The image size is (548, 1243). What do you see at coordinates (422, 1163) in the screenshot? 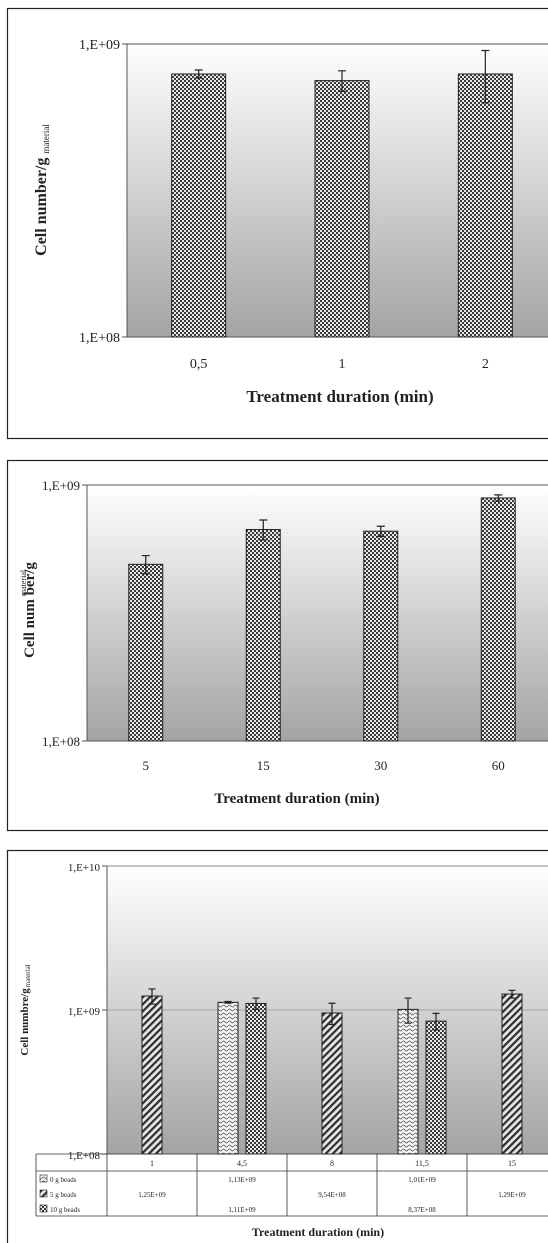
I see `panel-3-xtick-label: 11,5` at bounding box center [422, 1163].